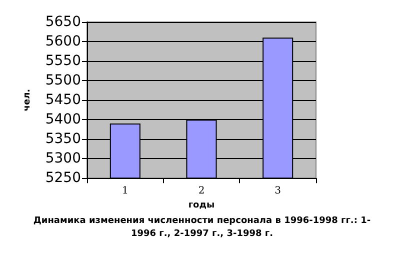  Describe the element at coordinates (278, 191) in the screenshot. I see `x-tick-label: 3` at that location.